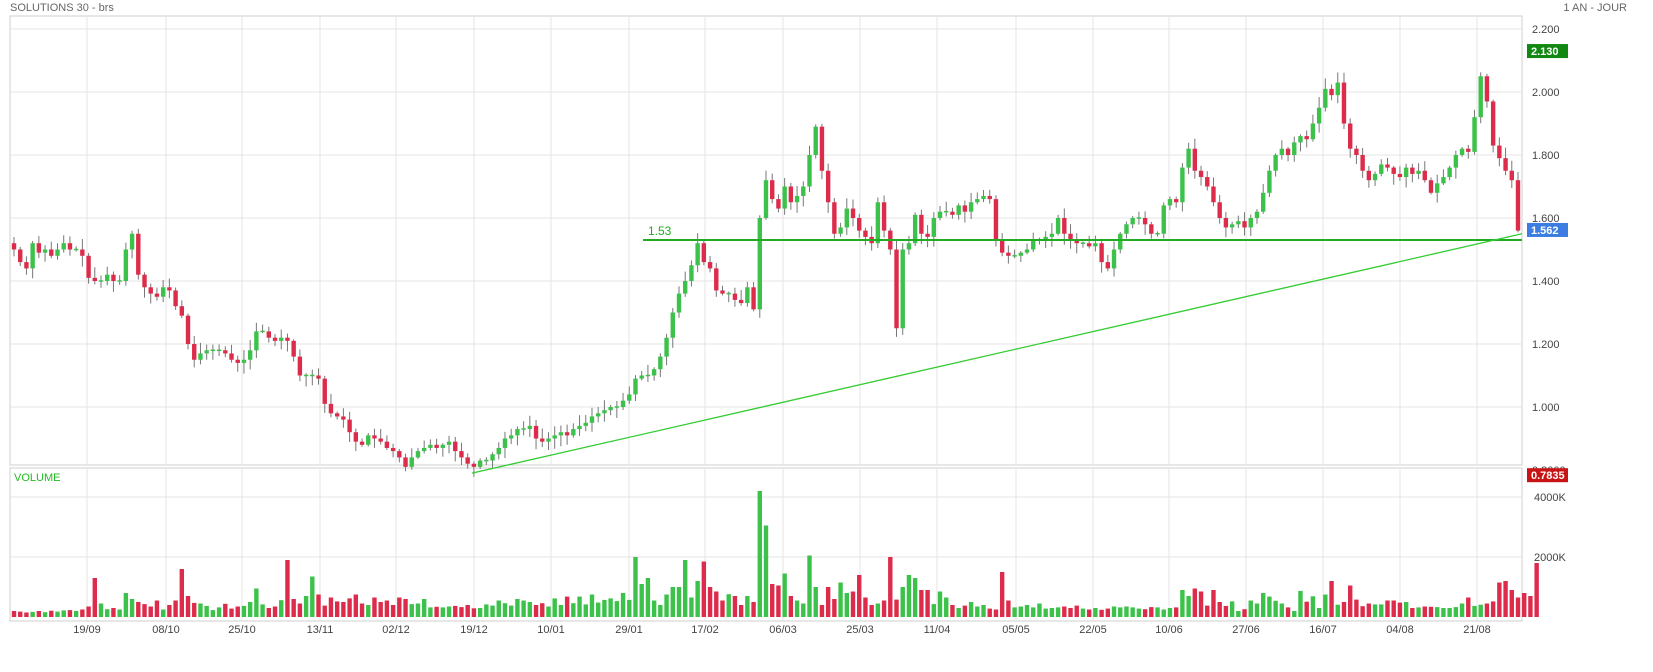  I want to click on period-label: 1 AN - JOUR, so click(1595, 8).